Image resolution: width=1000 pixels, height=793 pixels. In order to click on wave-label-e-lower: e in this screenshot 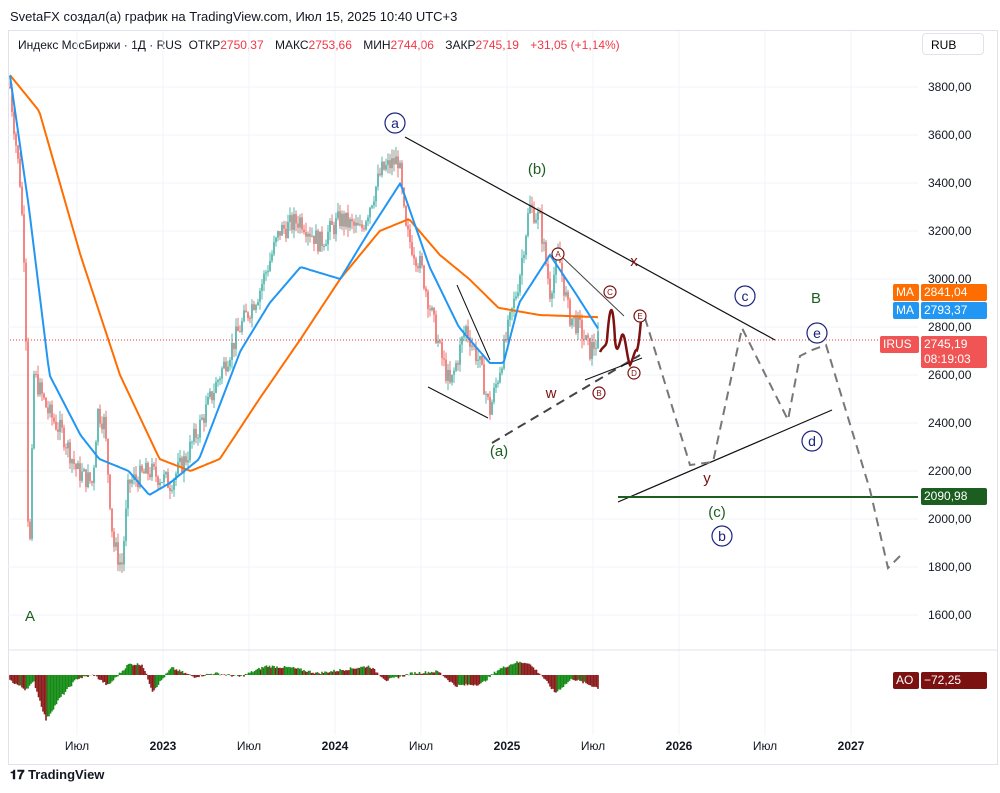, I will do `click(817, 333)`.